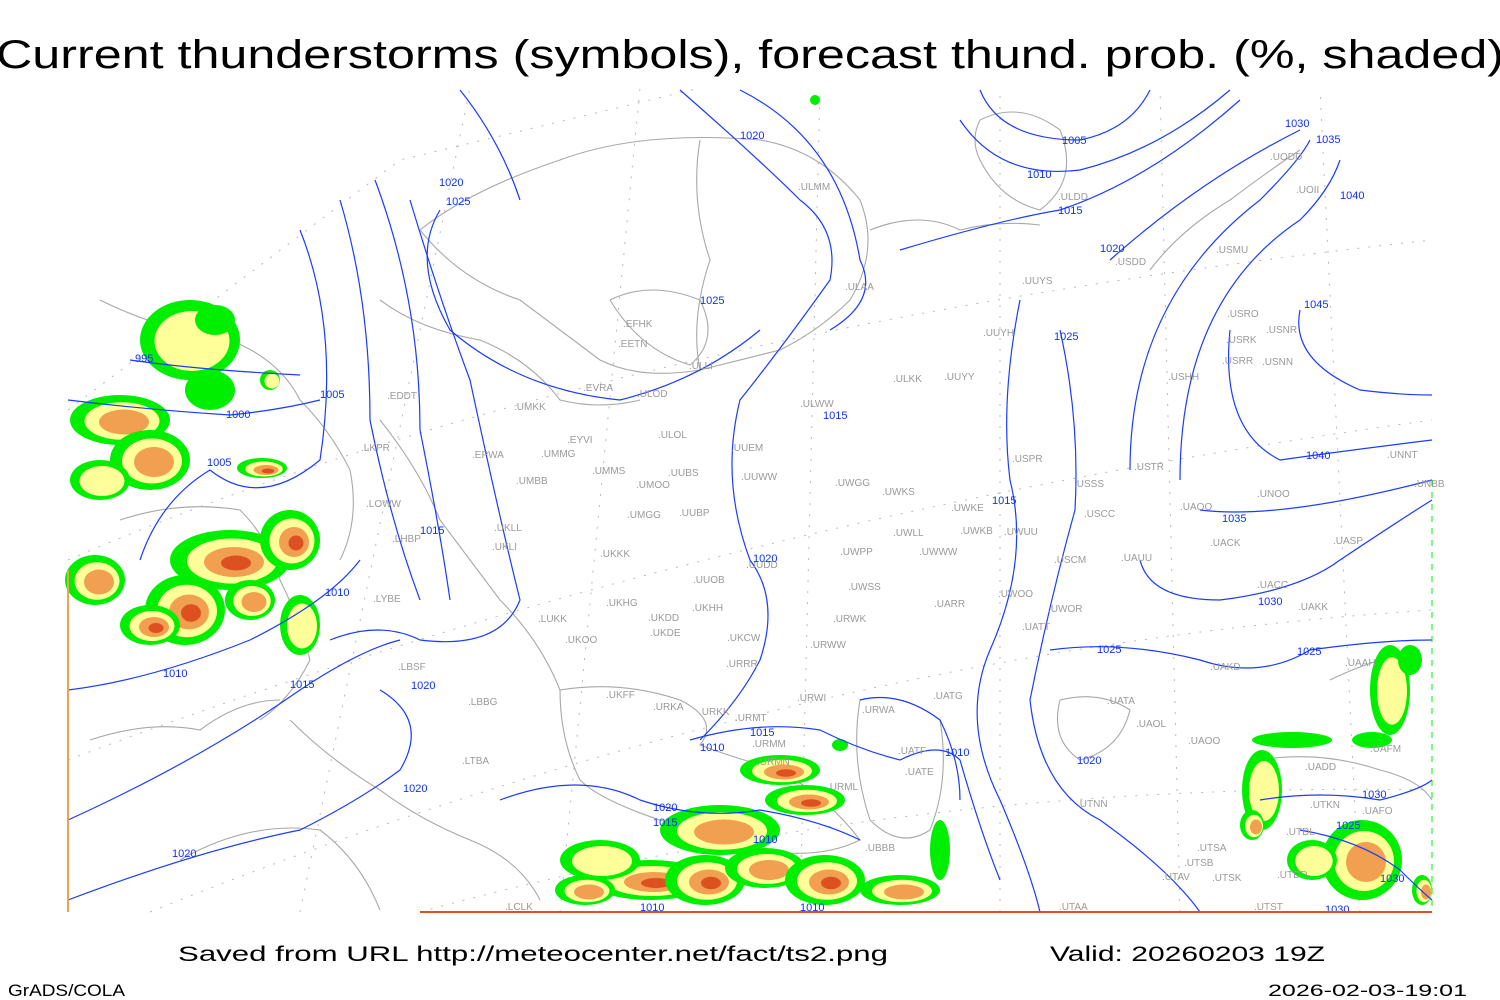 Image resolution: width=1500 pixels, height=1000 pixels. Describe the element at coordinates (384, 504) in the screenshot. I see `station-label: .LOWW` at that location.